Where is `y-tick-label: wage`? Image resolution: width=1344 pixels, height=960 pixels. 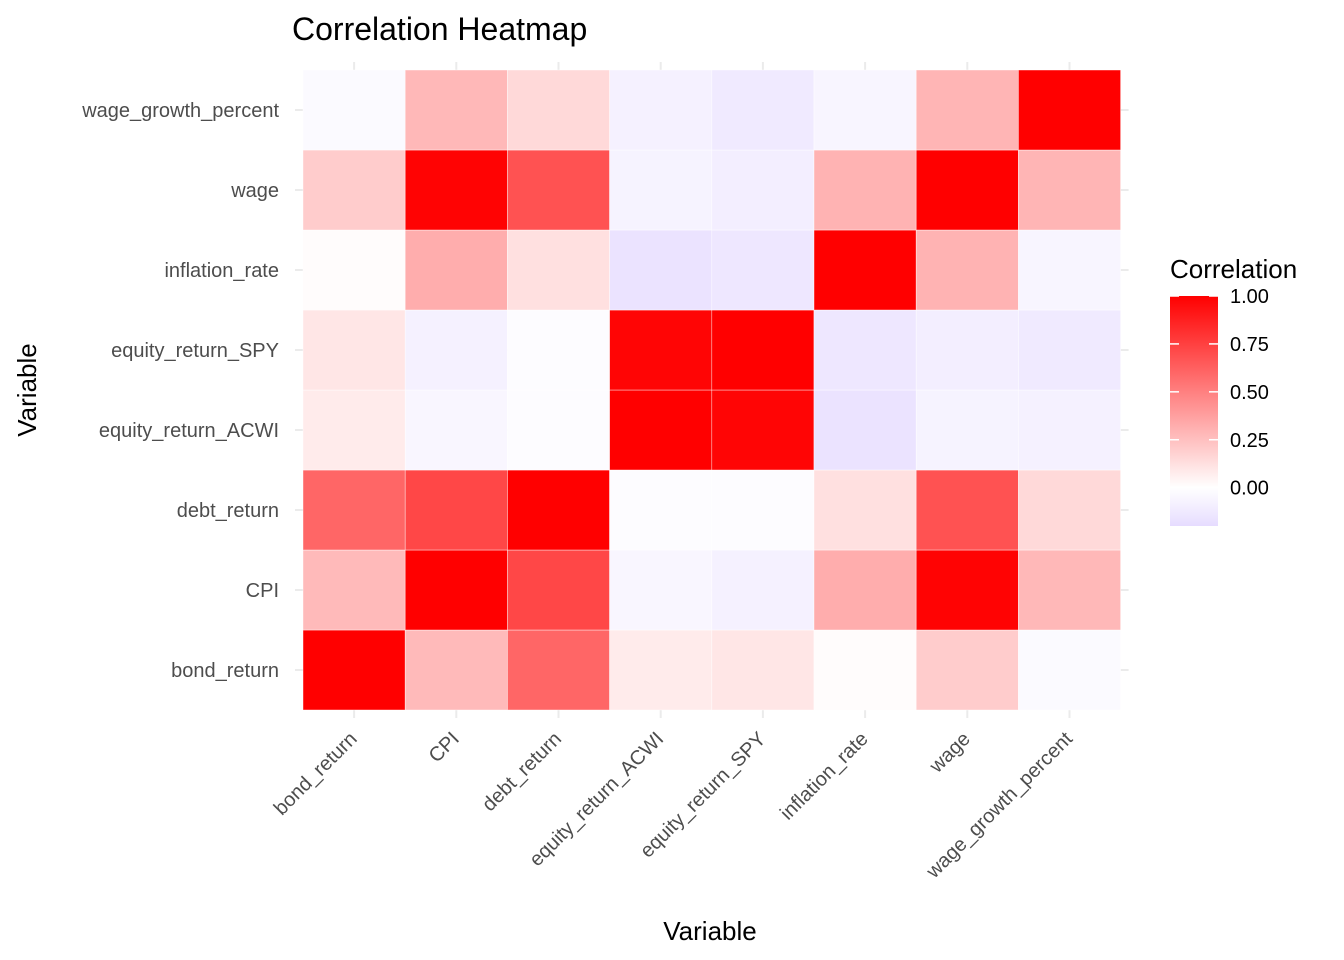 y-tick-label: wage is located at coordinates (254, 191).